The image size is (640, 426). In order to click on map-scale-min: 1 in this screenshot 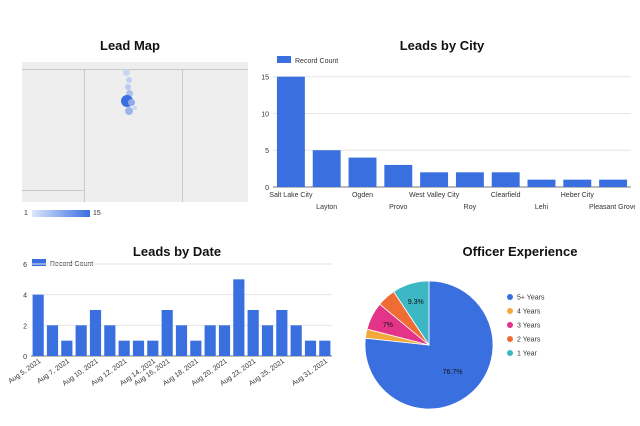, I will do `click(26, 213)`.